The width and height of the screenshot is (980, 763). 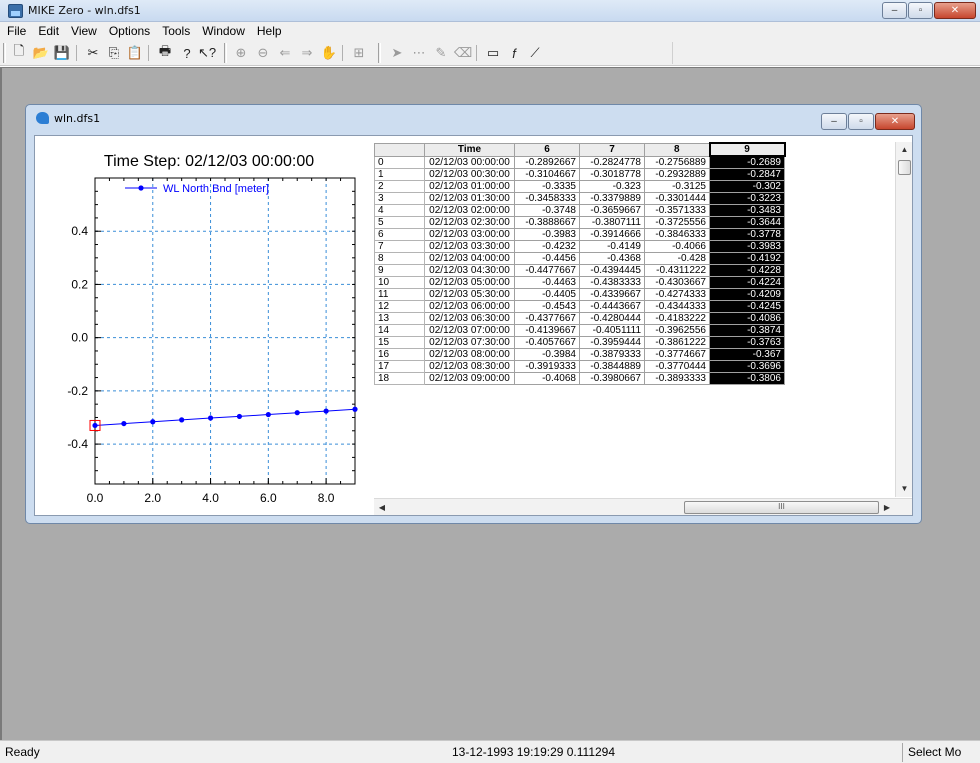 I want to click on value-cell: -0.3914666, so click(x=612, y=234).